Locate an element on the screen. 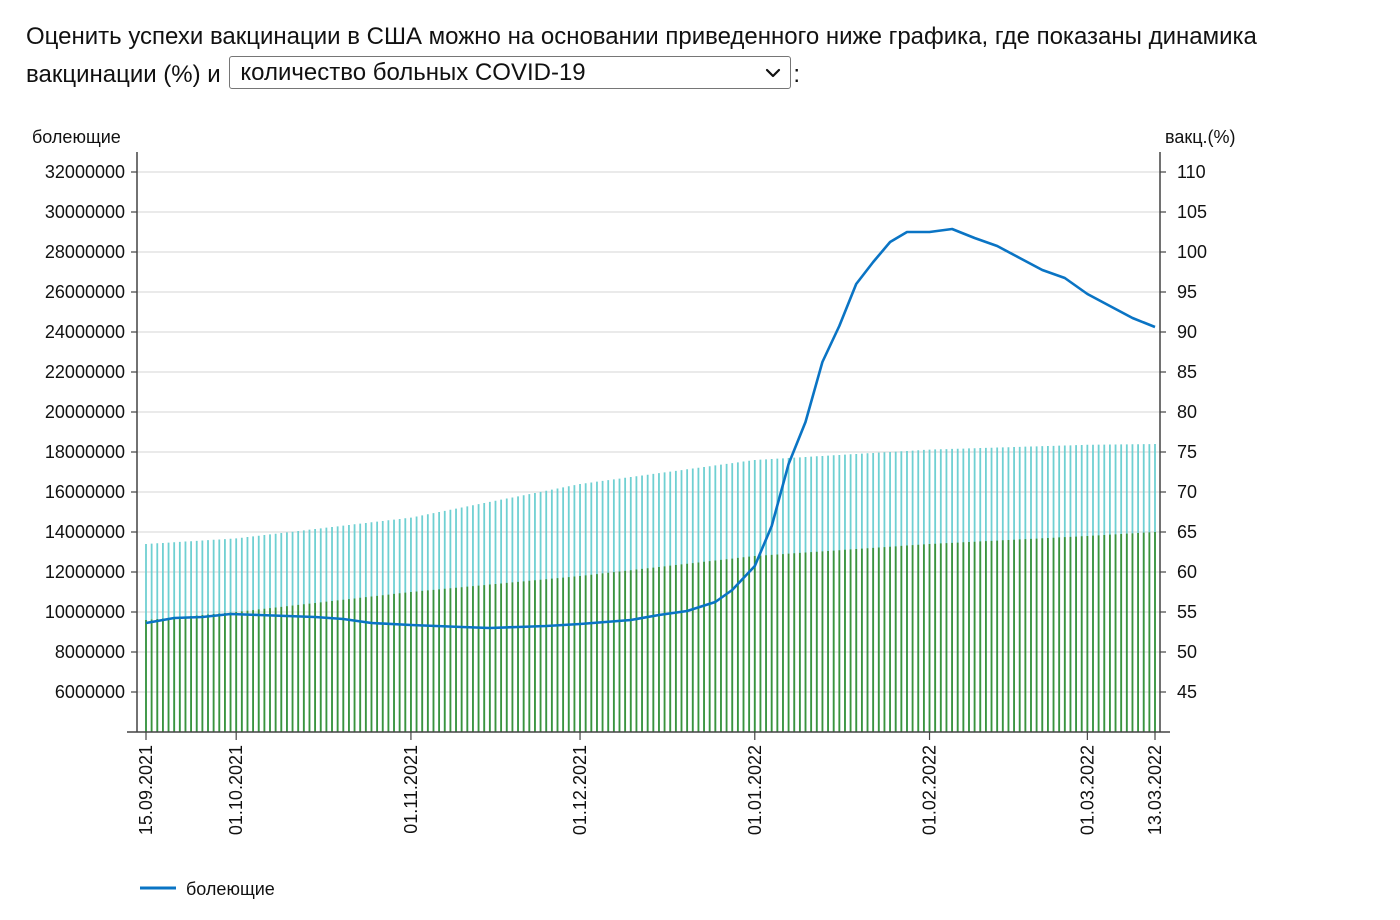  left-tick-label: 10000000 is located at coordinates (85, 612).